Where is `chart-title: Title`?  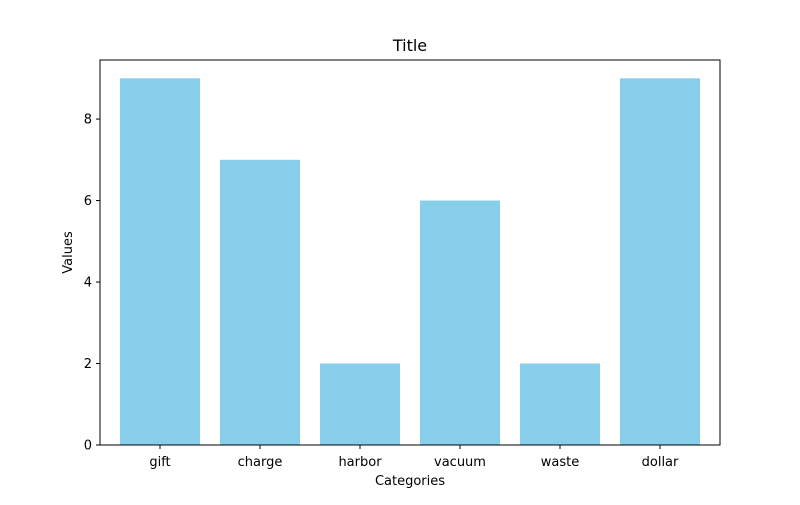
chart-title: Title is located at coordinates (409, 45).